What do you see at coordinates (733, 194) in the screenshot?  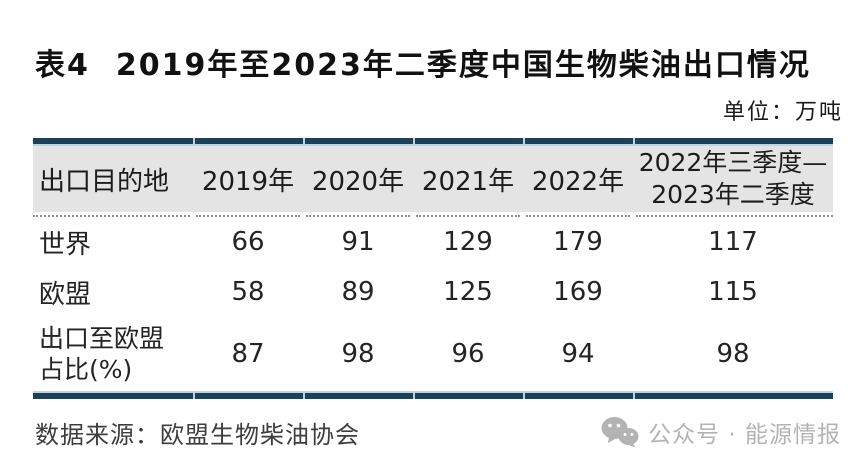 I see `column-header-line2: 2023年二季度` at bounding box center [733, 194].